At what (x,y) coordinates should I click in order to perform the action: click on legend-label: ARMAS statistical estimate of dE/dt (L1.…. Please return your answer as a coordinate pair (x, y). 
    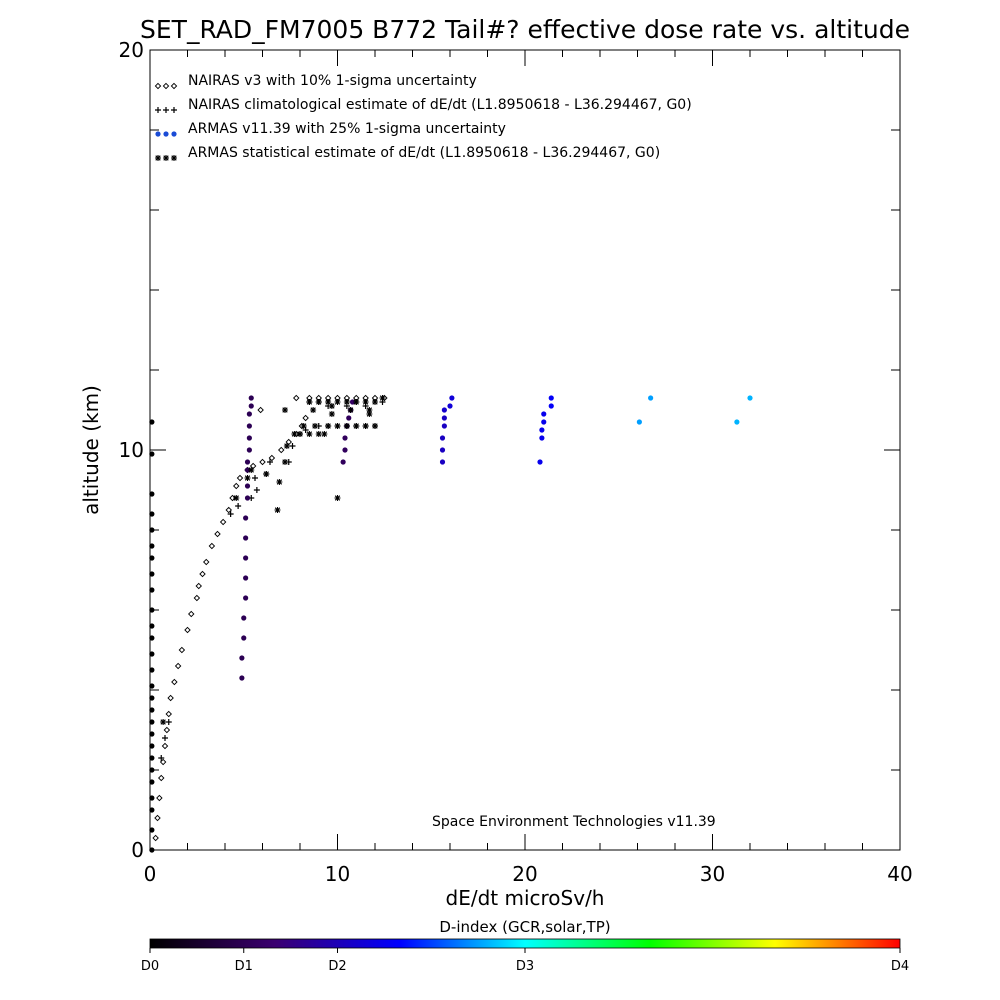
    Looking at the image, I should click on (424, 153).